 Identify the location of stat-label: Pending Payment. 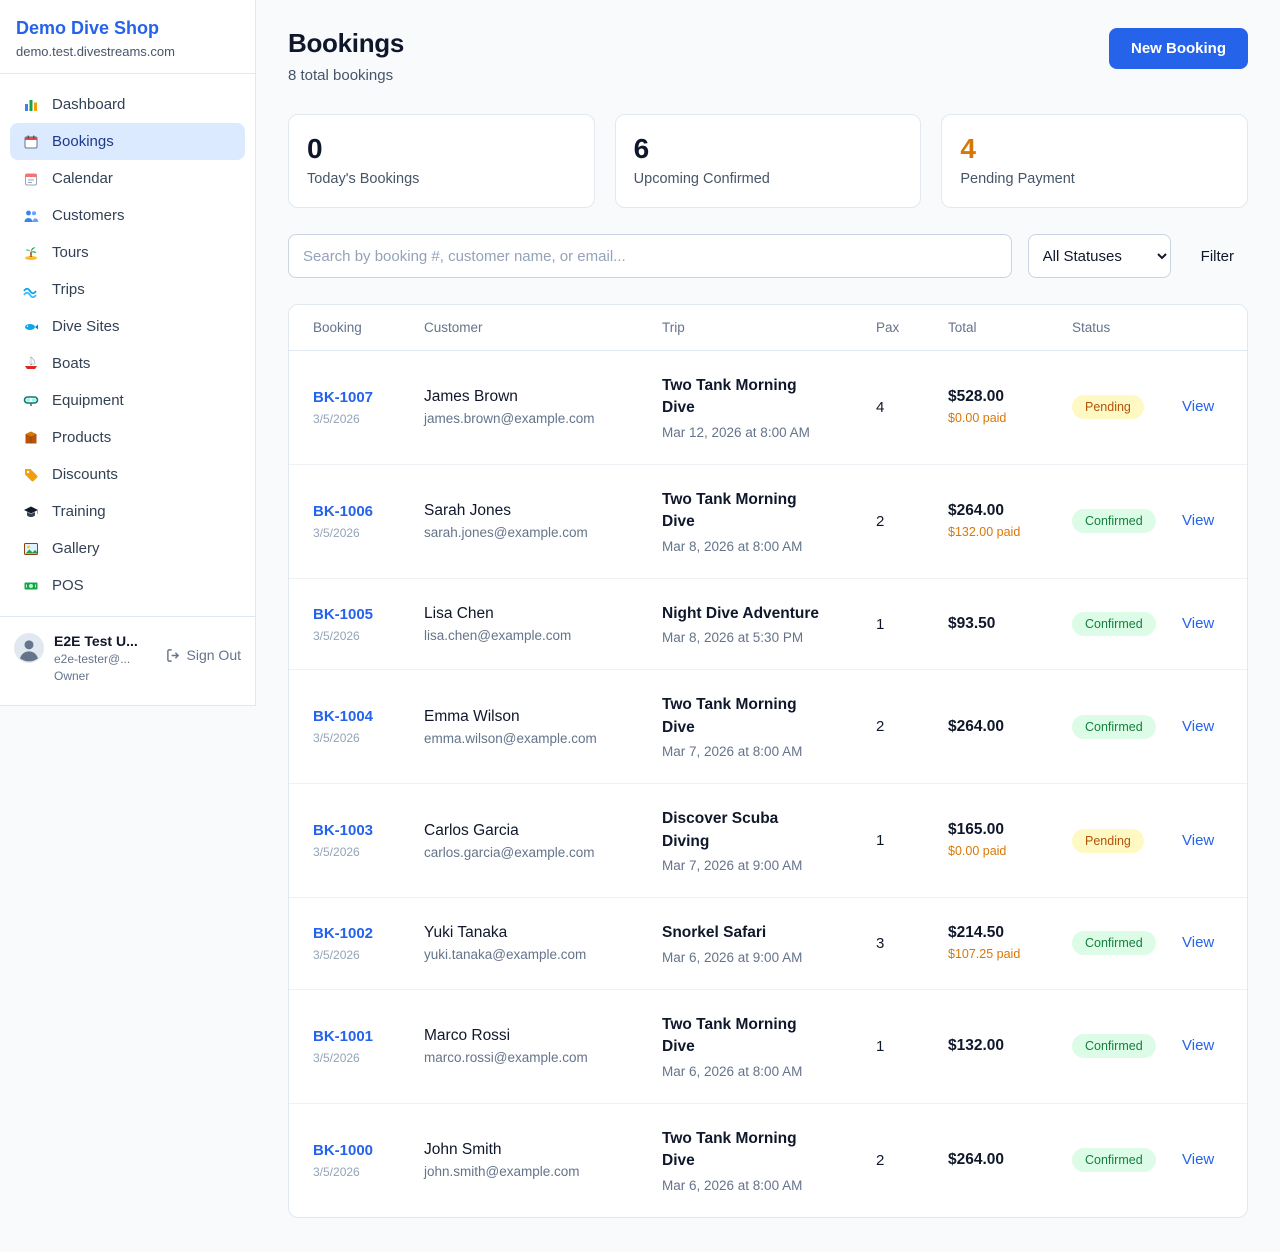
(1017, 179).